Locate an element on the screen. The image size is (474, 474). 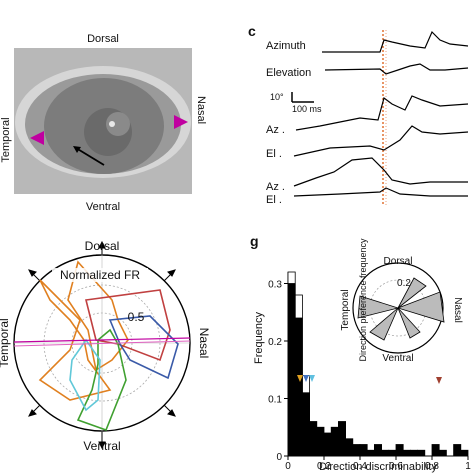
polar-legend-label: Normalized FR is located at coordinates (100, 275).